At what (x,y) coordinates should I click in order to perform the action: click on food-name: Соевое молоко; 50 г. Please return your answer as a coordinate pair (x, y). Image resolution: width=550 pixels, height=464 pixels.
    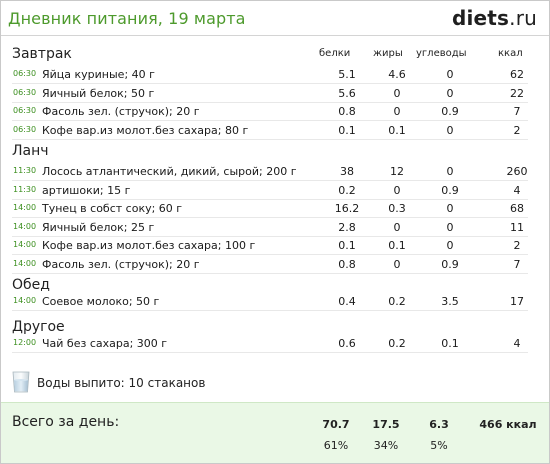
    Looking at the image, I should click on (101, 301).